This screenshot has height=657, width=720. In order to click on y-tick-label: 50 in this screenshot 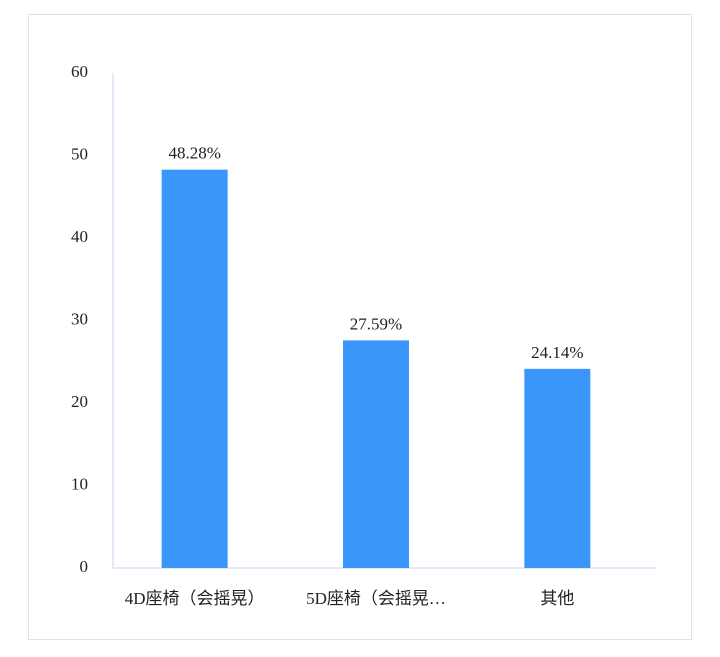, I will do `click(79, 153)`.